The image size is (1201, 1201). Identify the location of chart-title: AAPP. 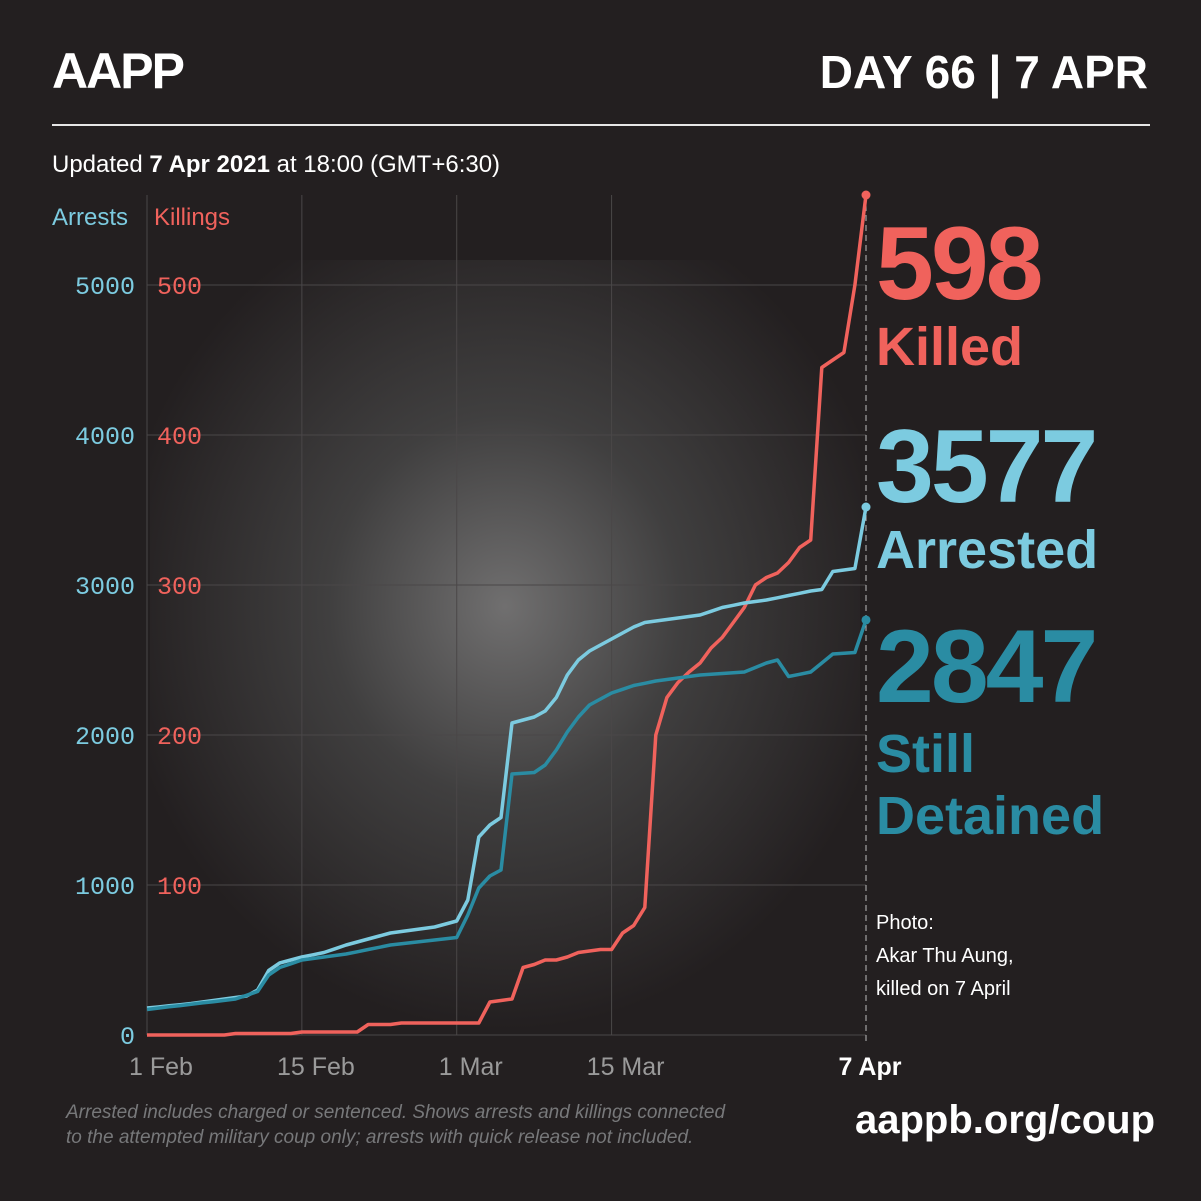
(118, 71).